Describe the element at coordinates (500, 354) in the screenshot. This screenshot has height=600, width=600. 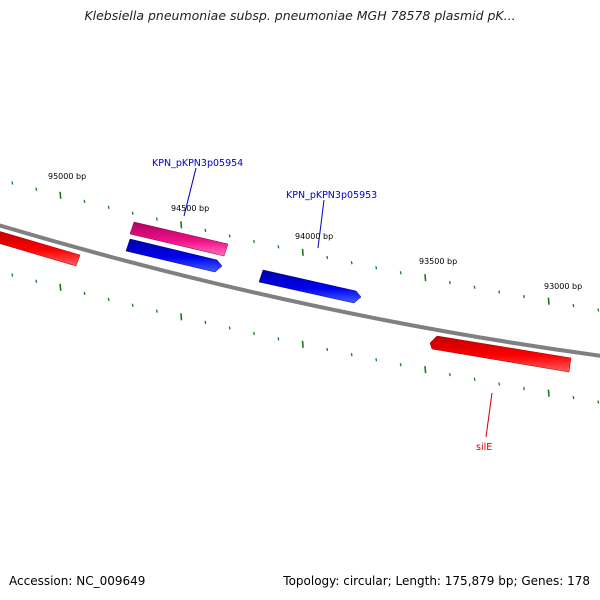
I see `gene-arrow-red-silE` at that location.